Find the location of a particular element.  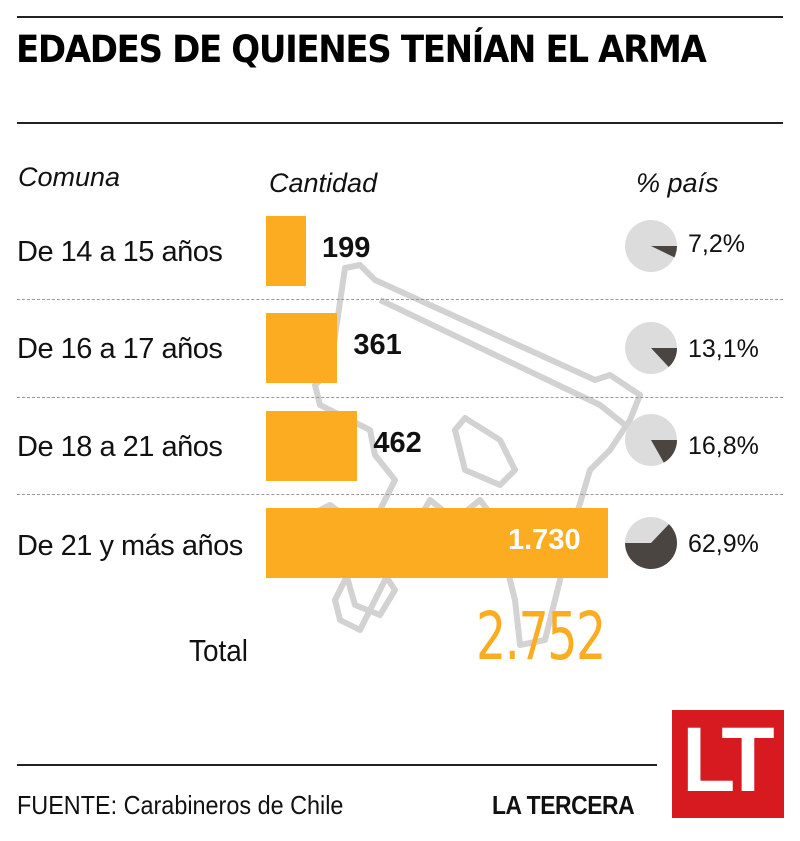

row-label: De 16 a 17 años is located at coordinates (120, 349).